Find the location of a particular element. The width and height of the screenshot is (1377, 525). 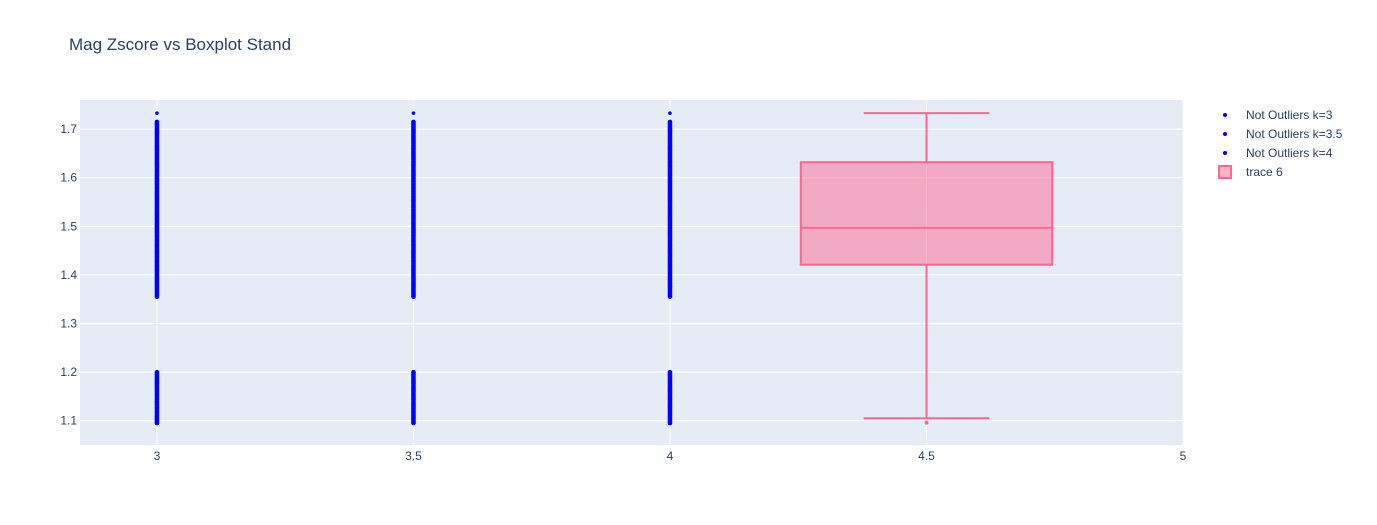

legend-swatch is located at coordinates (1225, 172).